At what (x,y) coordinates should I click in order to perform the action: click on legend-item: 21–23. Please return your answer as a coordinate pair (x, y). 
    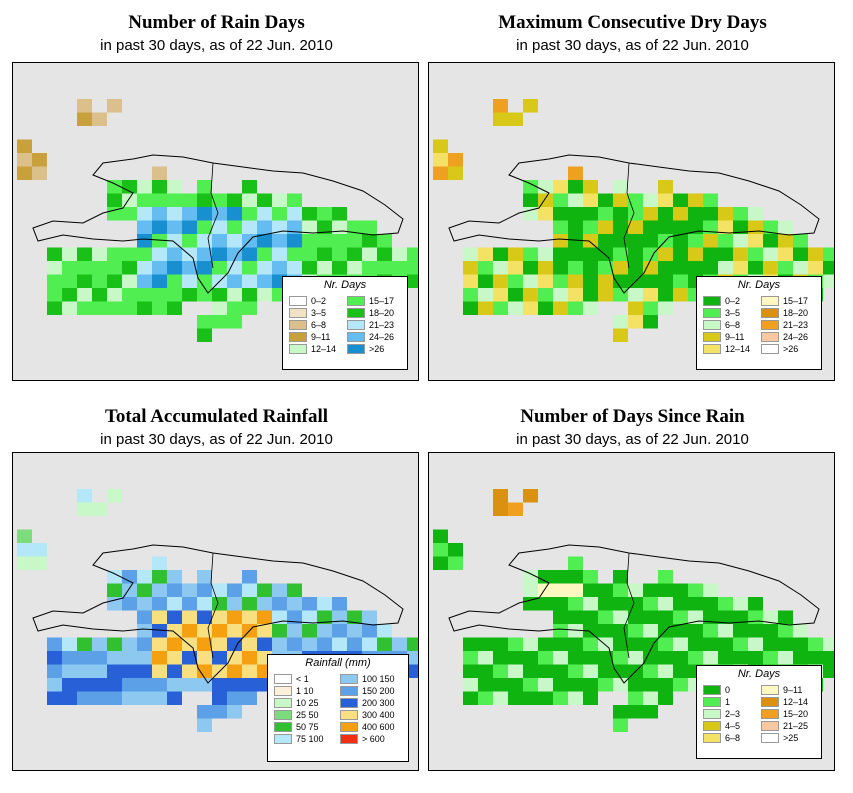
    Looking at the image, I should click on (370, 324).